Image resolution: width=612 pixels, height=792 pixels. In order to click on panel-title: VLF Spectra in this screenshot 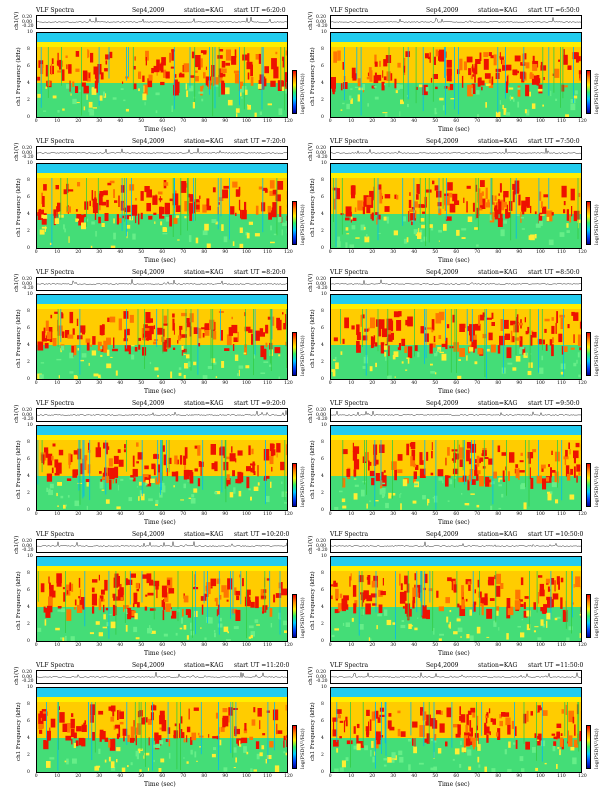, I will do `click(349, 272)`.